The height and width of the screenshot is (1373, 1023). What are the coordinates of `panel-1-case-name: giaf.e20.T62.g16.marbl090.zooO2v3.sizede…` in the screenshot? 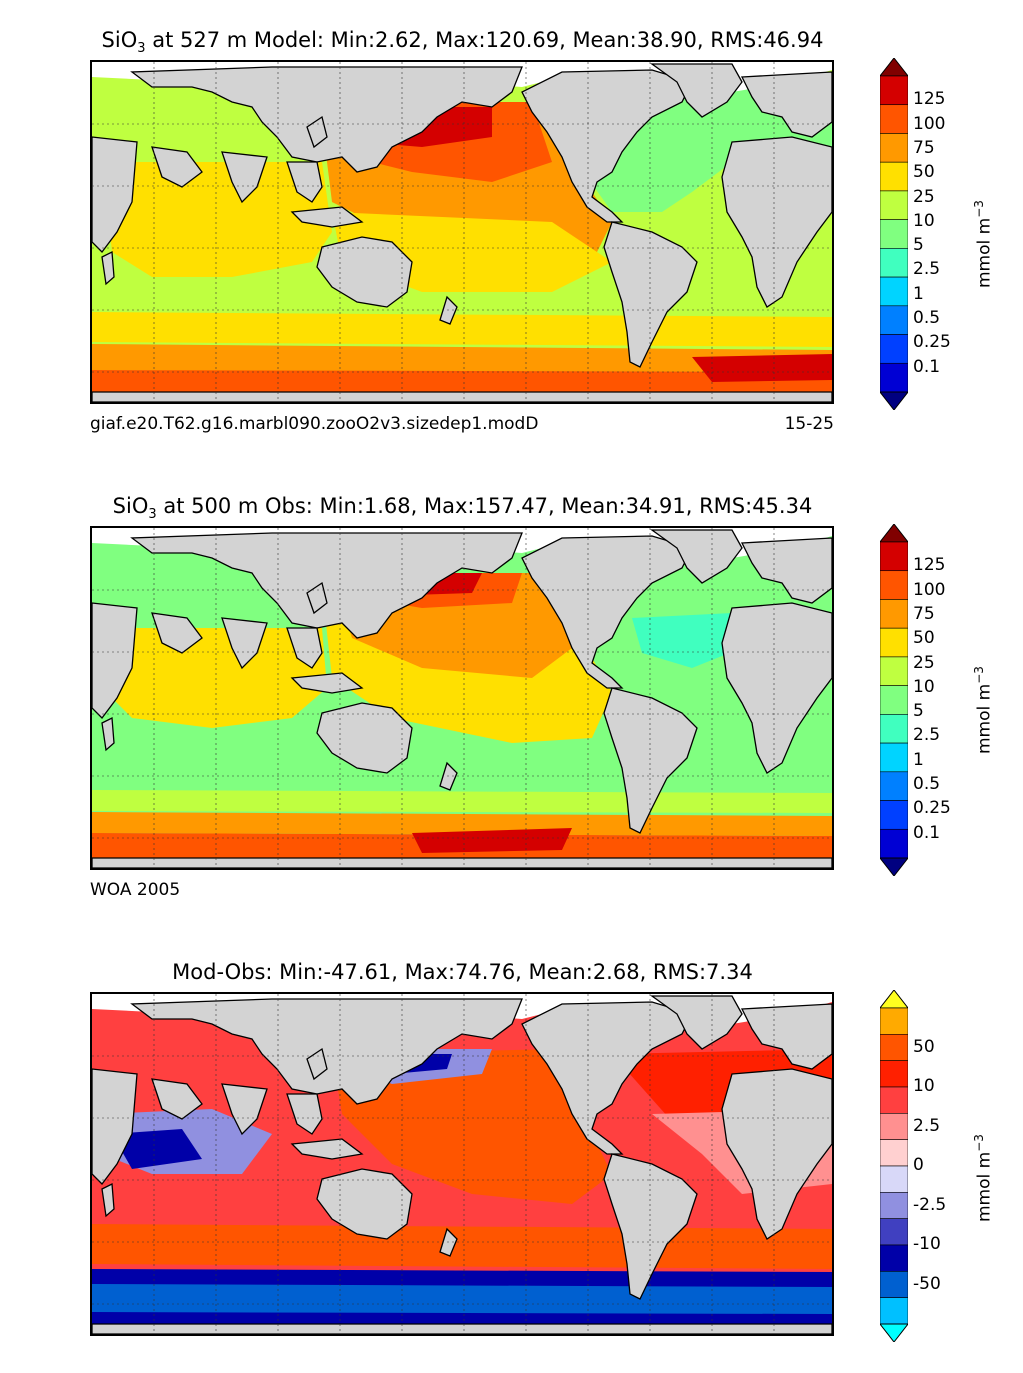 It's located at (314, 424).